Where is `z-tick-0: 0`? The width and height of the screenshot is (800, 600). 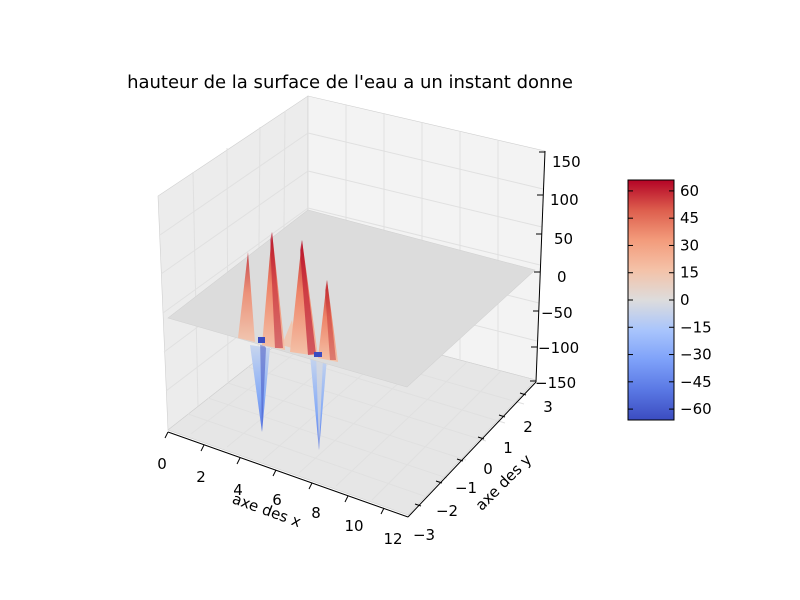
z-tick-0: 0 is located at coordinates (562, 277).